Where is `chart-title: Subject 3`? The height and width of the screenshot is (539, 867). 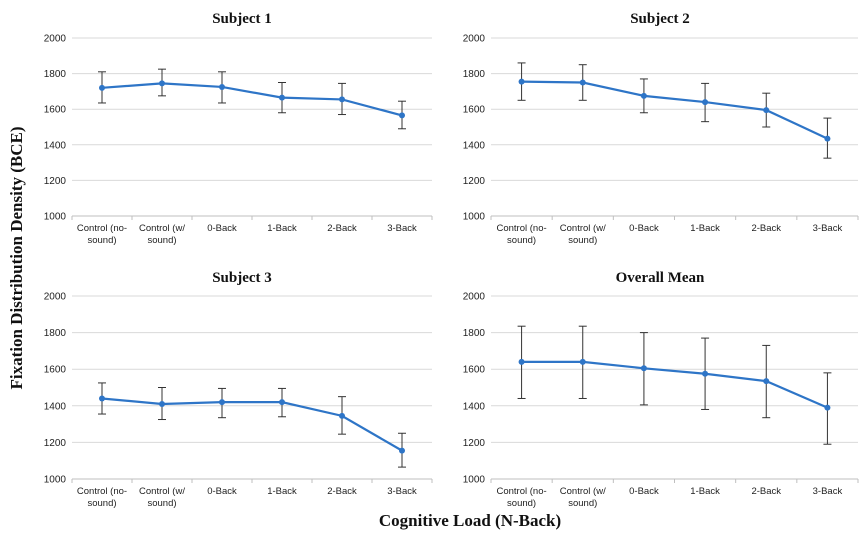
chart-title: Subject 3 is located at coordinates (242, 278).